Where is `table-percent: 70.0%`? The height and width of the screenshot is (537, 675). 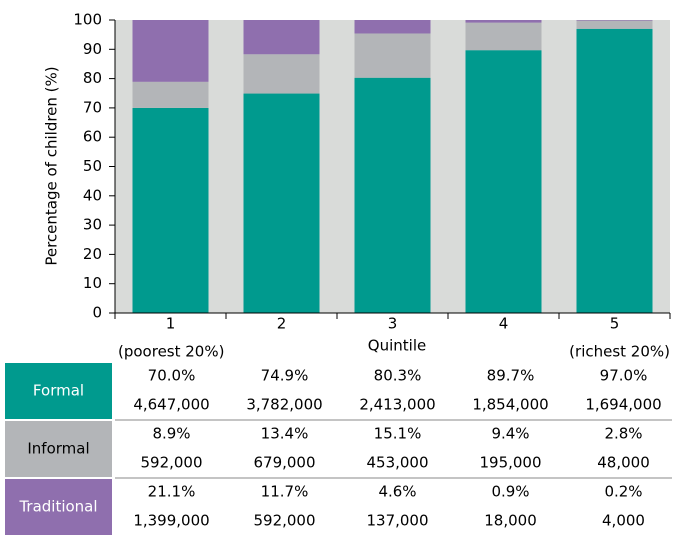
table-percent: 70.0% is located at coordinates (172, 376).